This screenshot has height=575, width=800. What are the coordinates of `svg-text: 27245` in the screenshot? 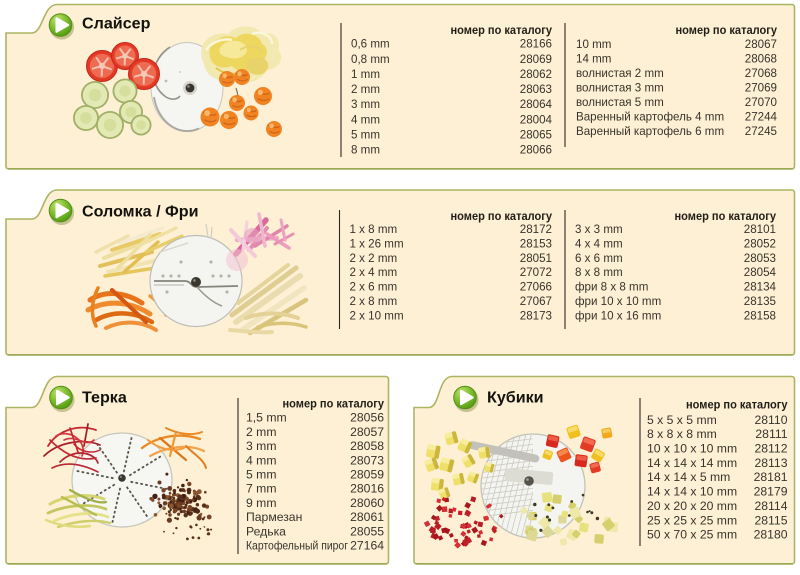 It's located at (761, 131).